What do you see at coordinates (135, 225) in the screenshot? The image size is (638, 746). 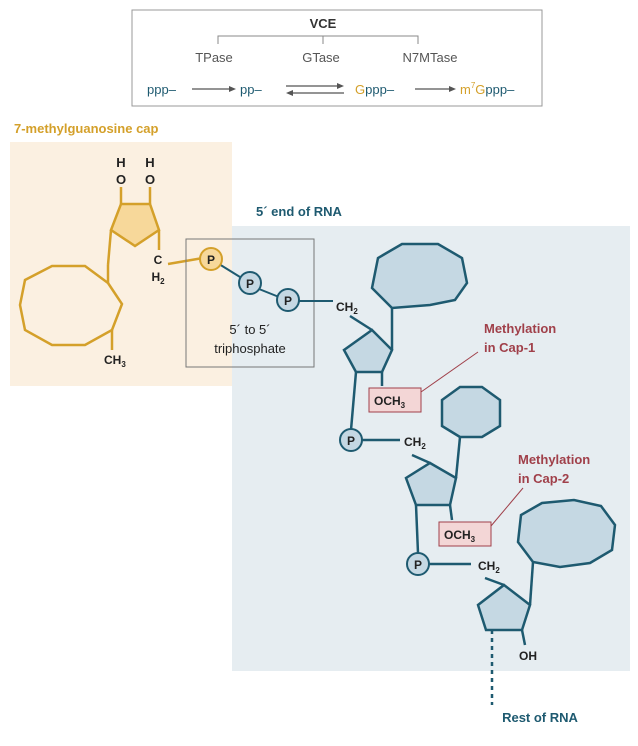 I see `cap-ribose-ring` at bounding box center [135, 225].